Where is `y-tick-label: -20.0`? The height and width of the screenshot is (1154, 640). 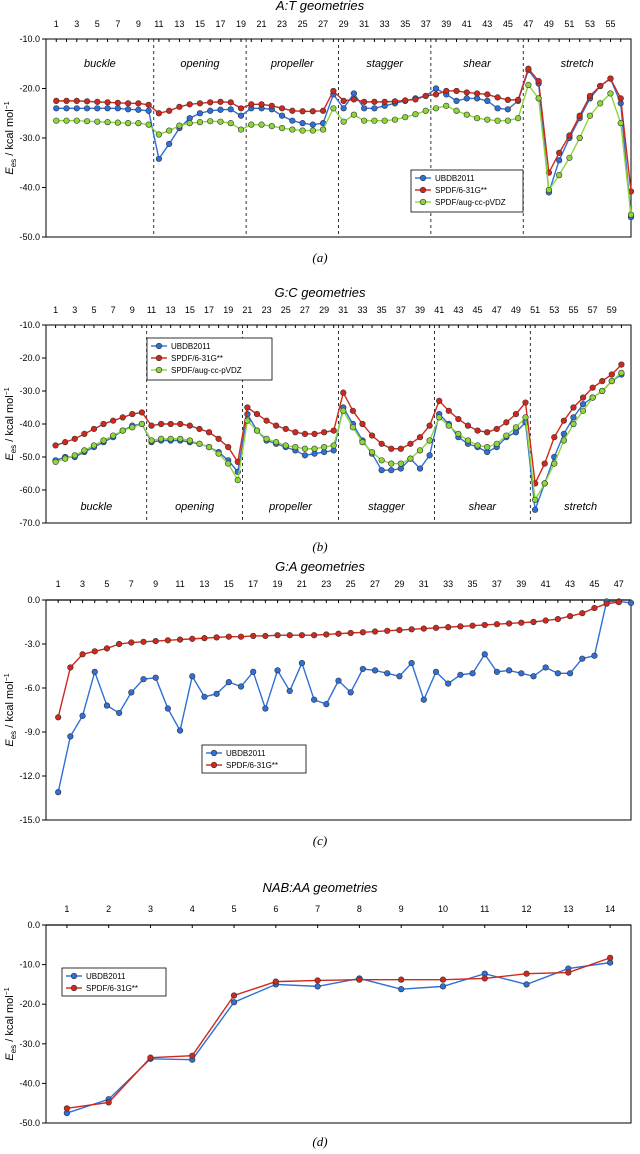 y-tick-label: -20.0 is located at coordinates (29, 358).